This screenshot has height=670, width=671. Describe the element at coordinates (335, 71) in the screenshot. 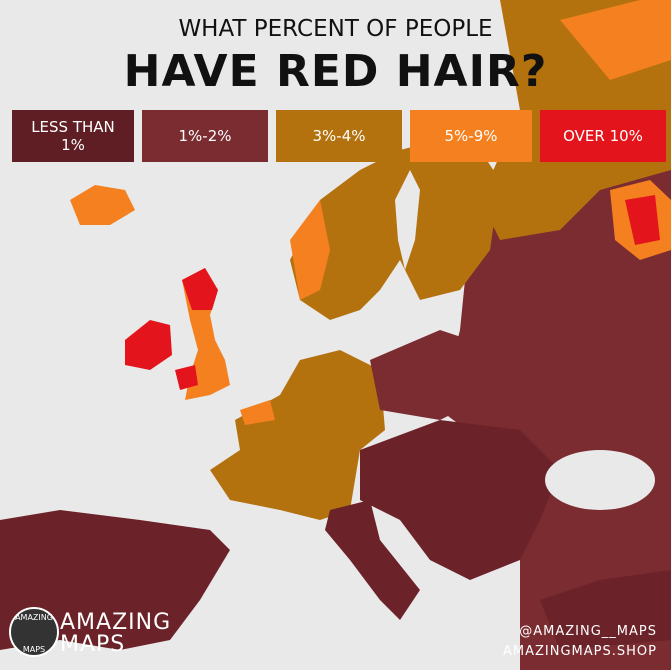

I see `title: HAVE RED HAIR?` at that location.